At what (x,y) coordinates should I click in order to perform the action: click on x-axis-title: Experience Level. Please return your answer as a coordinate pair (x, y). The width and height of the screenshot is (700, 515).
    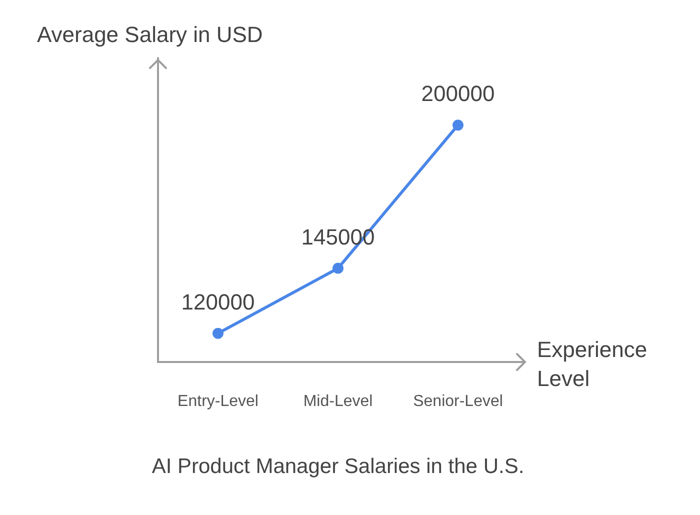
    Looking at the image, I should click on (592, 364).